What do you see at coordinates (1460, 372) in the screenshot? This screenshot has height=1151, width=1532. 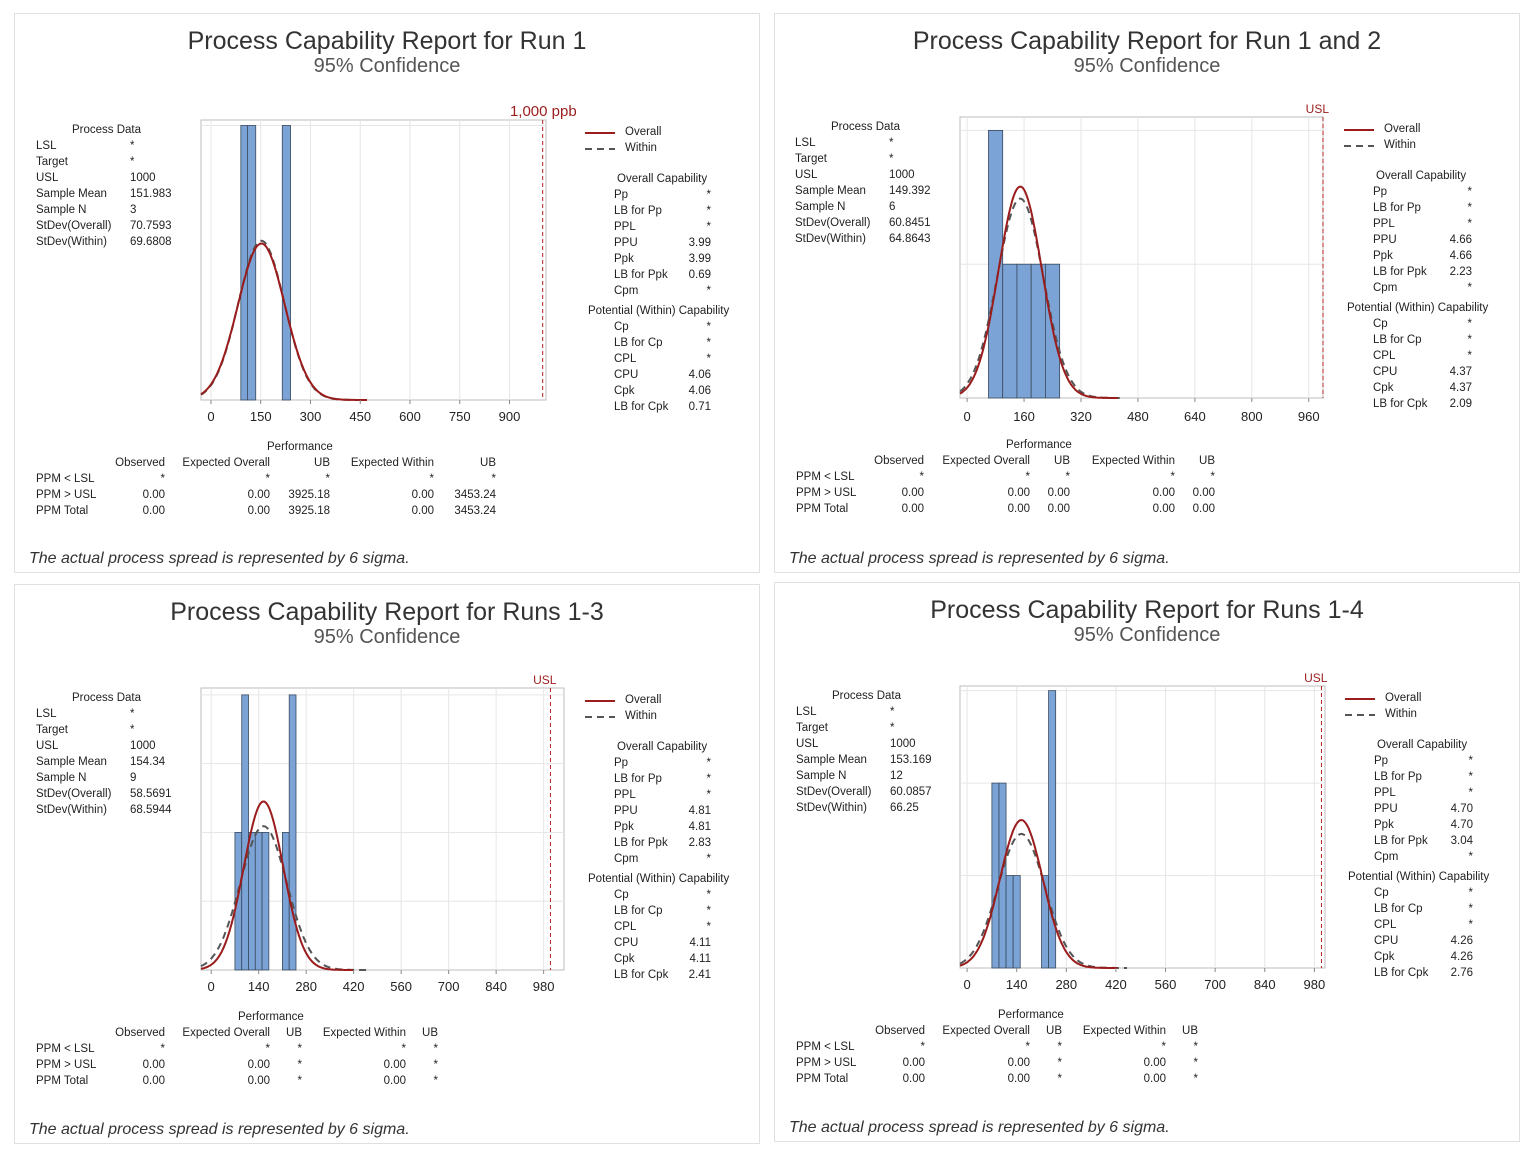 I see `capability-value: 4.37` at bounding box center [1460, 372].